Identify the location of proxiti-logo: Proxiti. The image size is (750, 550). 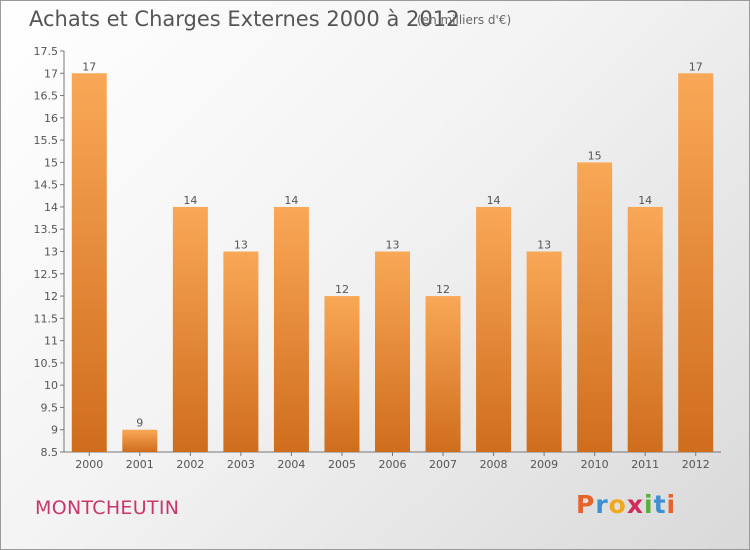
(626, 504).